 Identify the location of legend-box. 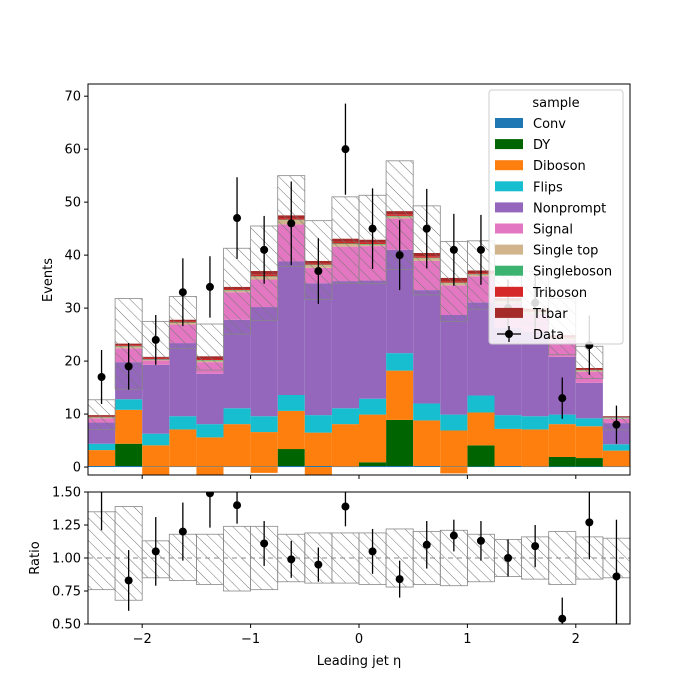
(556, 217).